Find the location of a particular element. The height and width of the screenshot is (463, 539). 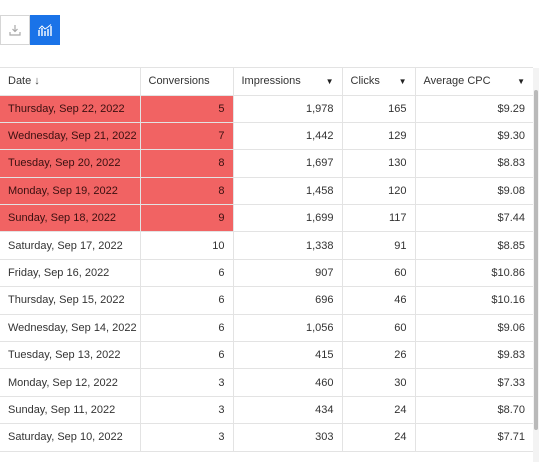

cell-impressions: 1,697 is located at coordinates (288, 163).